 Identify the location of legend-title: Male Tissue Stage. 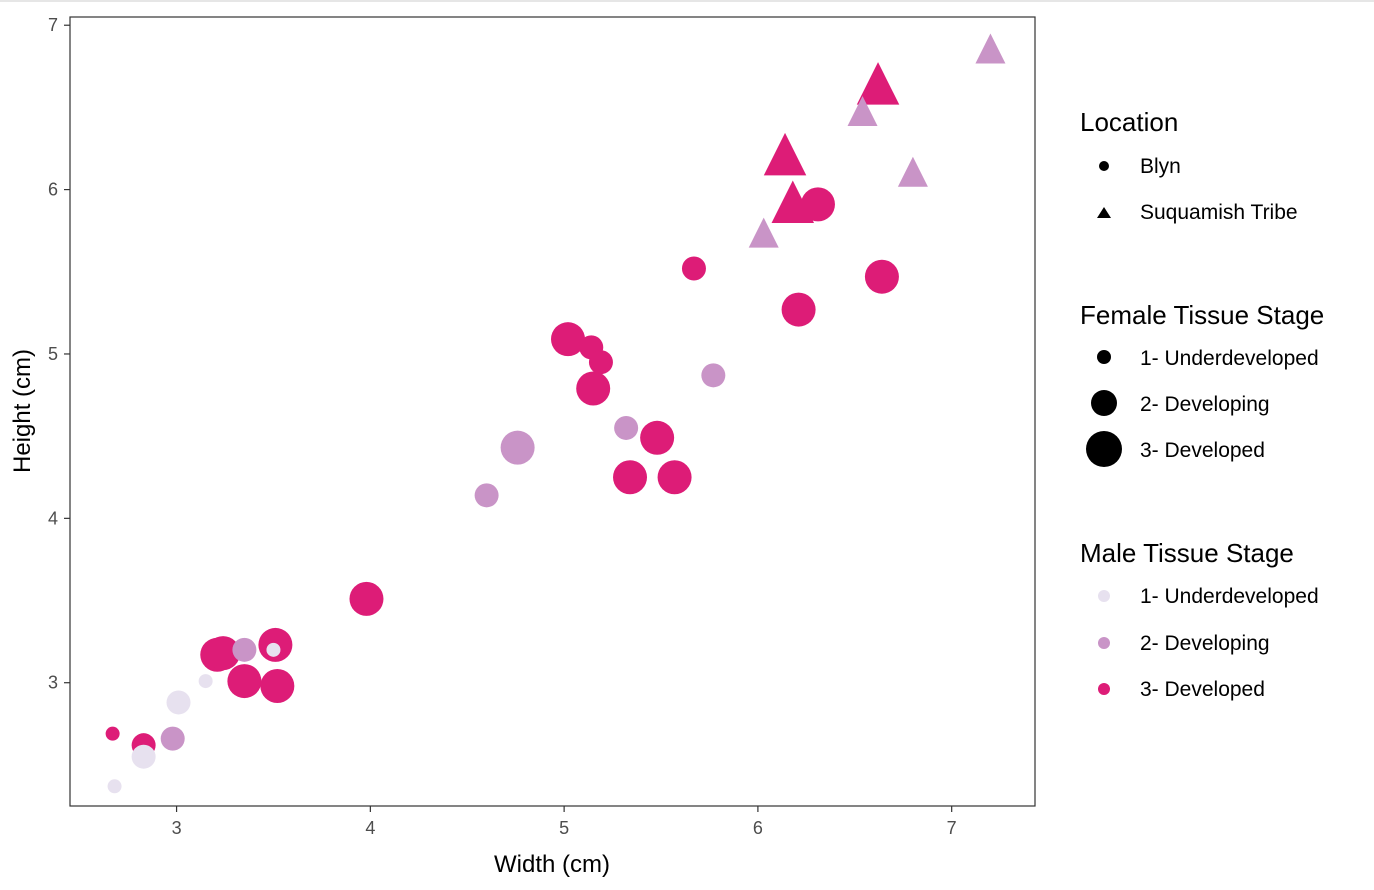
(1187, 553).